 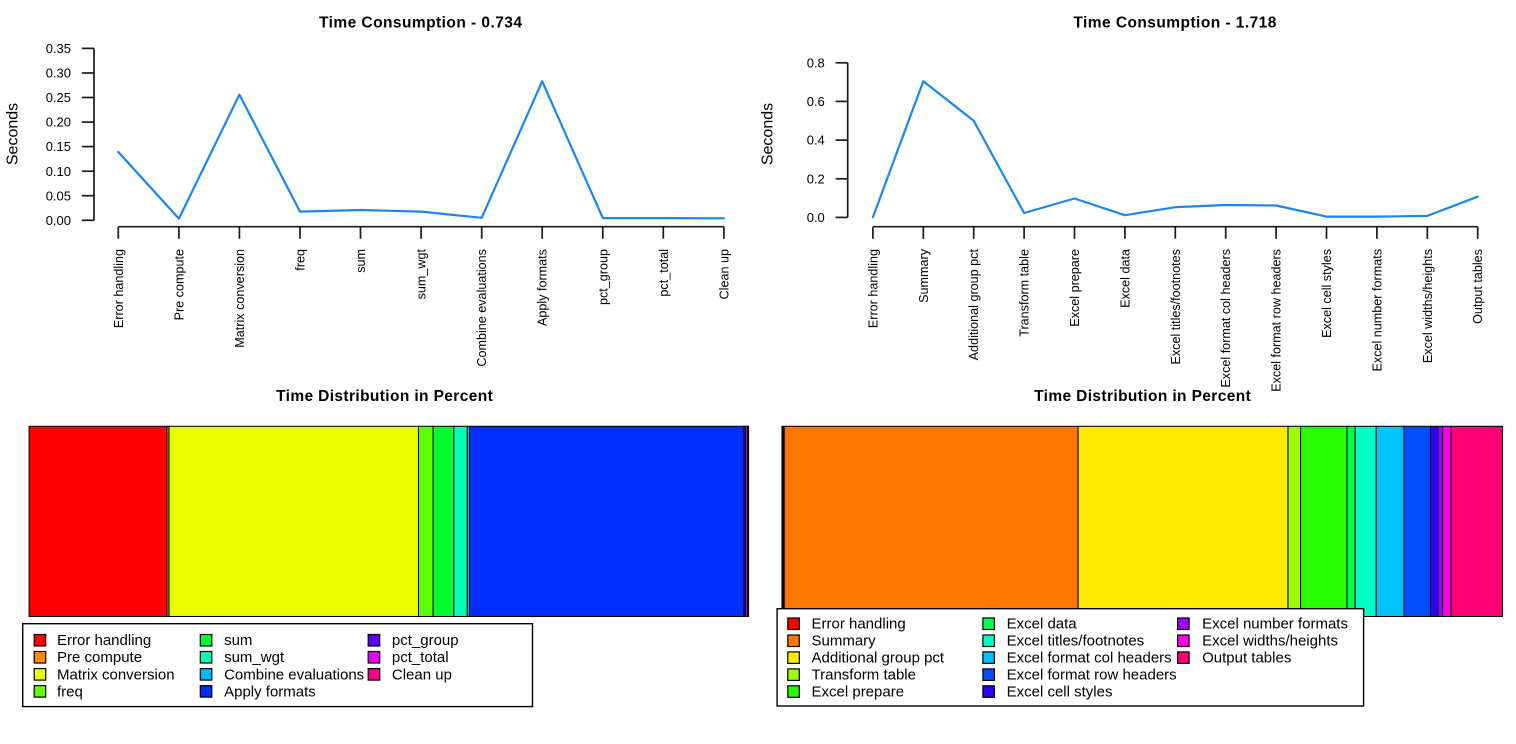 I want to click on svg-text: 0.8, so click(x=816, y=62).